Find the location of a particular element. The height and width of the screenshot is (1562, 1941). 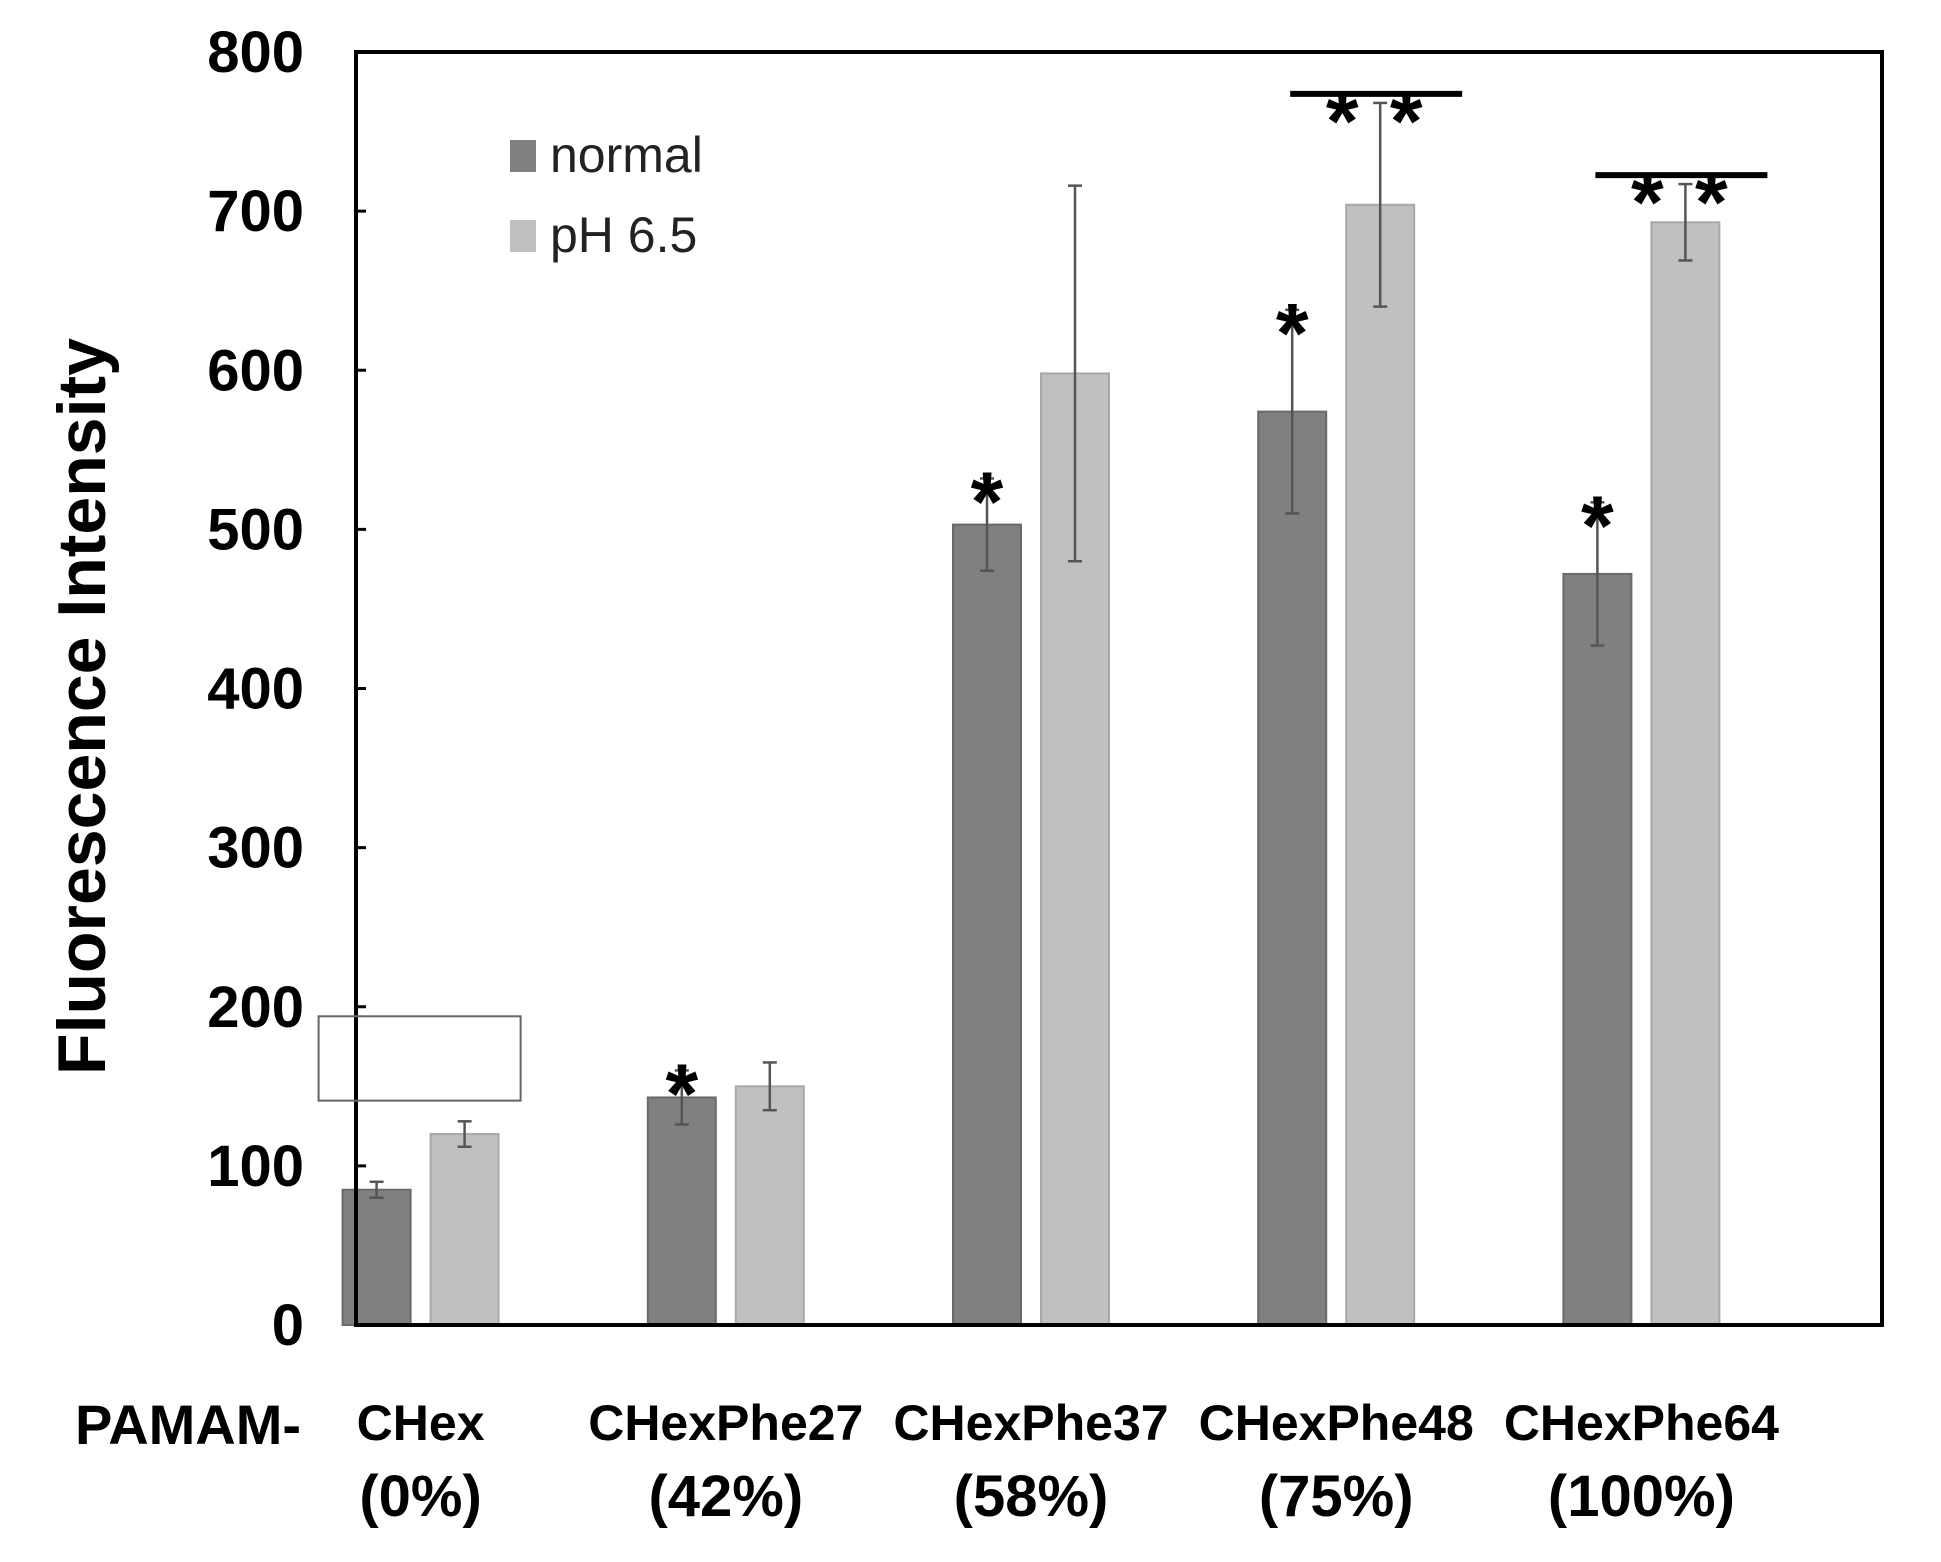

y-tick-label: 100 is located at coordinates (255, 1166).